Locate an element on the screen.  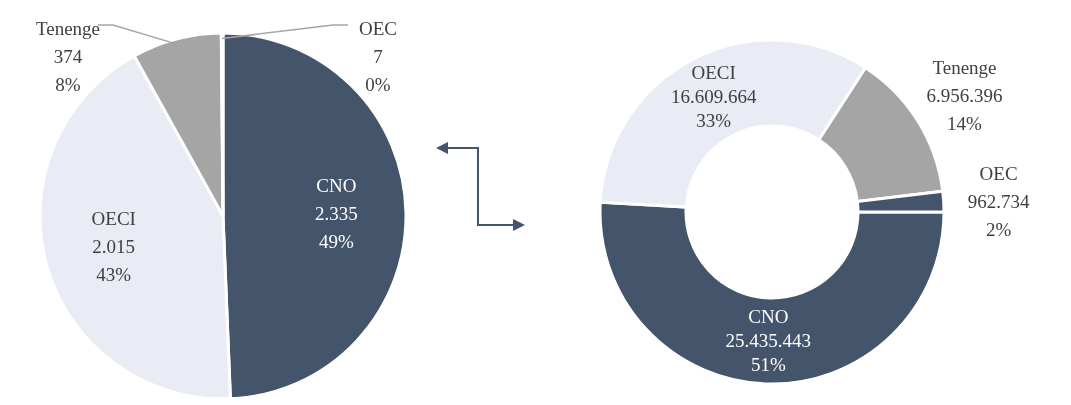
data-label: 7 0% is located at coordinates (378, 70).